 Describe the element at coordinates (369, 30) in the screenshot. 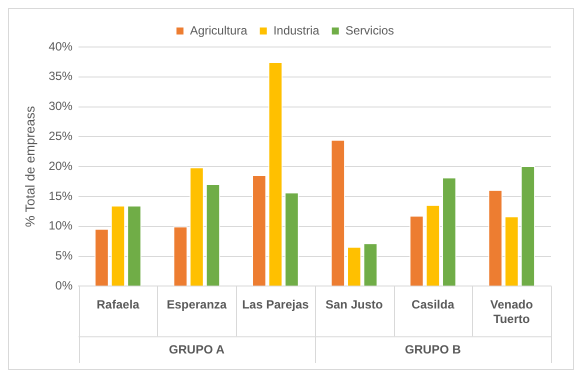

I see `legend-label: Servicios` at that location.